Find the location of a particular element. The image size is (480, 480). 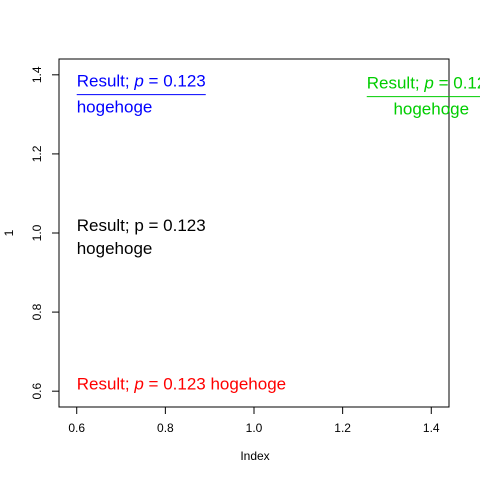

y-tick-label: 1.2 is located at coordinates (37, 153).